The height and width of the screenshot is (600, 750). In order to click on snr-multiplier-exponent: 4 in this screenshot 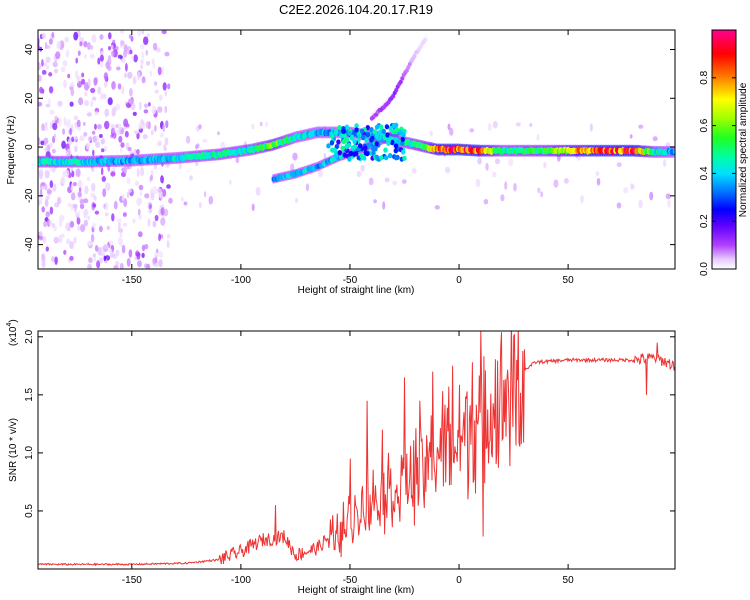, I will do `click(9, 325)`.